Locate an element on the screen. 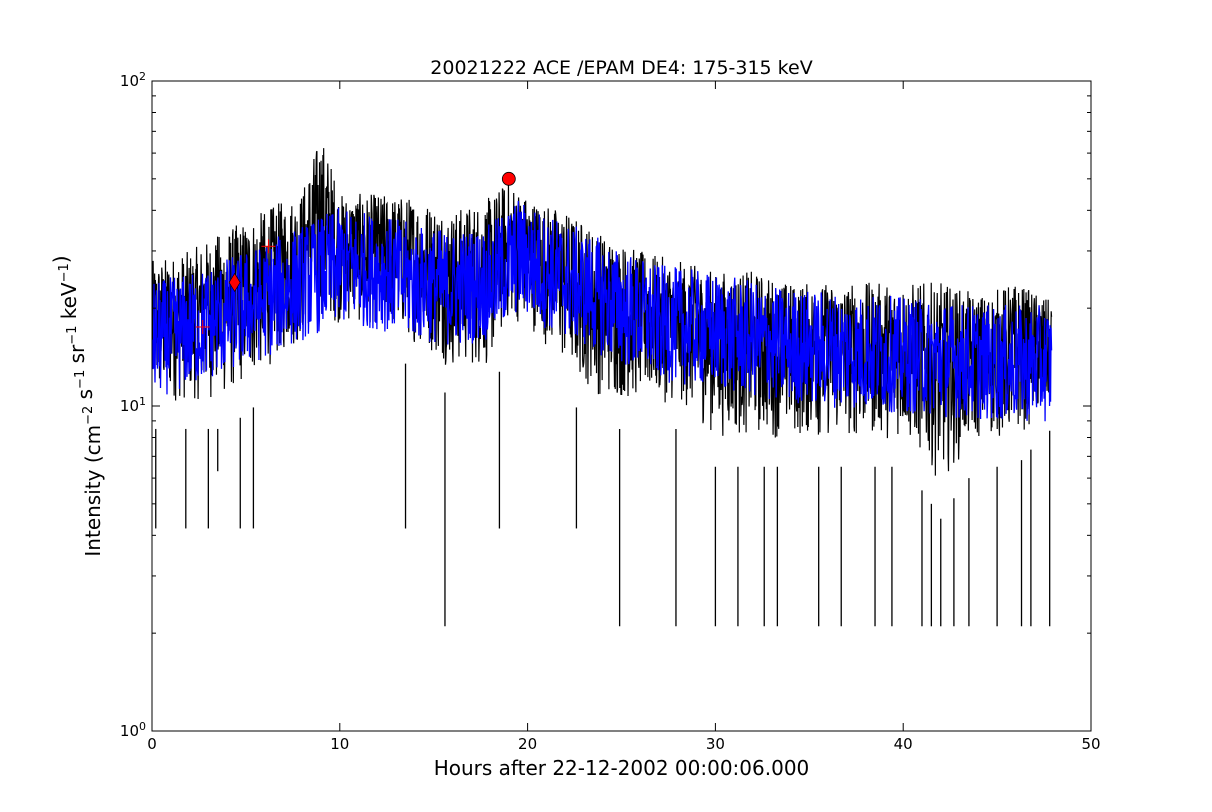 The height and width of the screenshot is (812, 1212). y-axis-label: Intensity (cm−2 s−1 sr−1 keV−1) is located at coordinates (77, 405).